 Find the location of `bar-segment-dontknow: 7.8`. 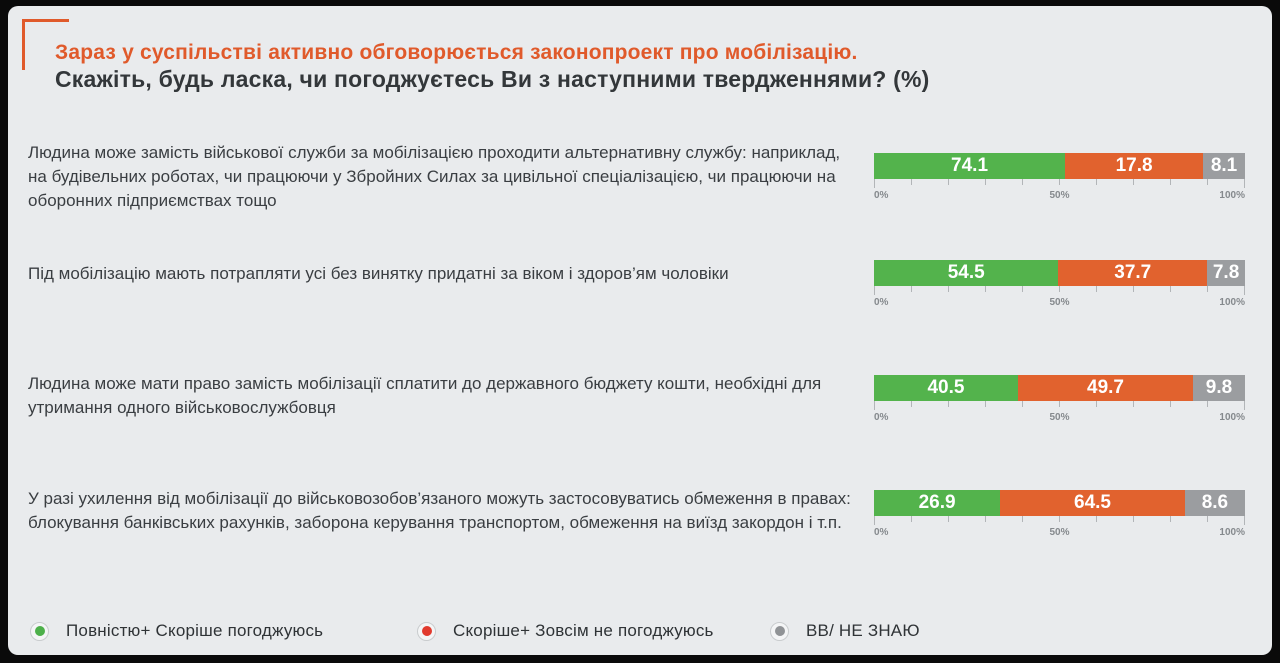

bar-segment-dontknow: 7.8 is located at coordinates (1226, 273).